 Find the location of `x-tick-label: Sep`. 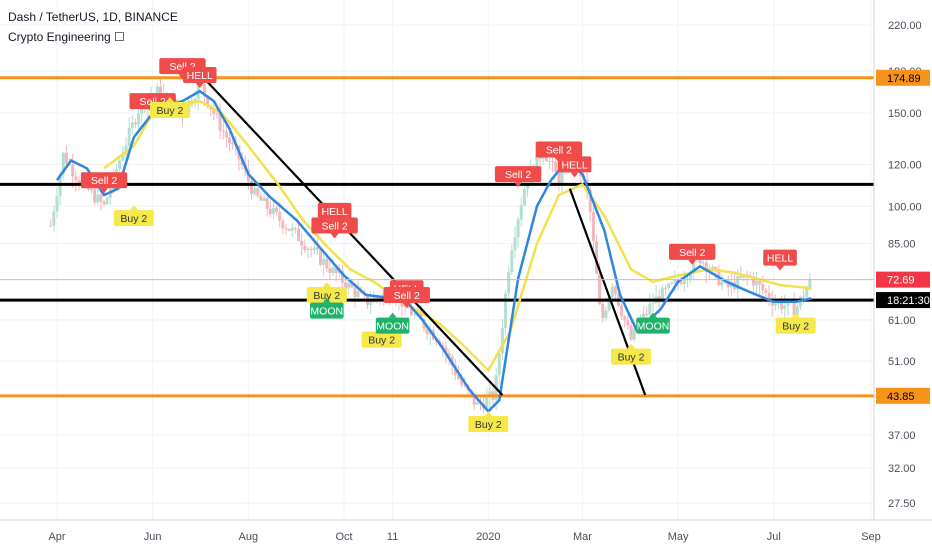

x-tick-label: Sep is located at coordinates (871, 537).